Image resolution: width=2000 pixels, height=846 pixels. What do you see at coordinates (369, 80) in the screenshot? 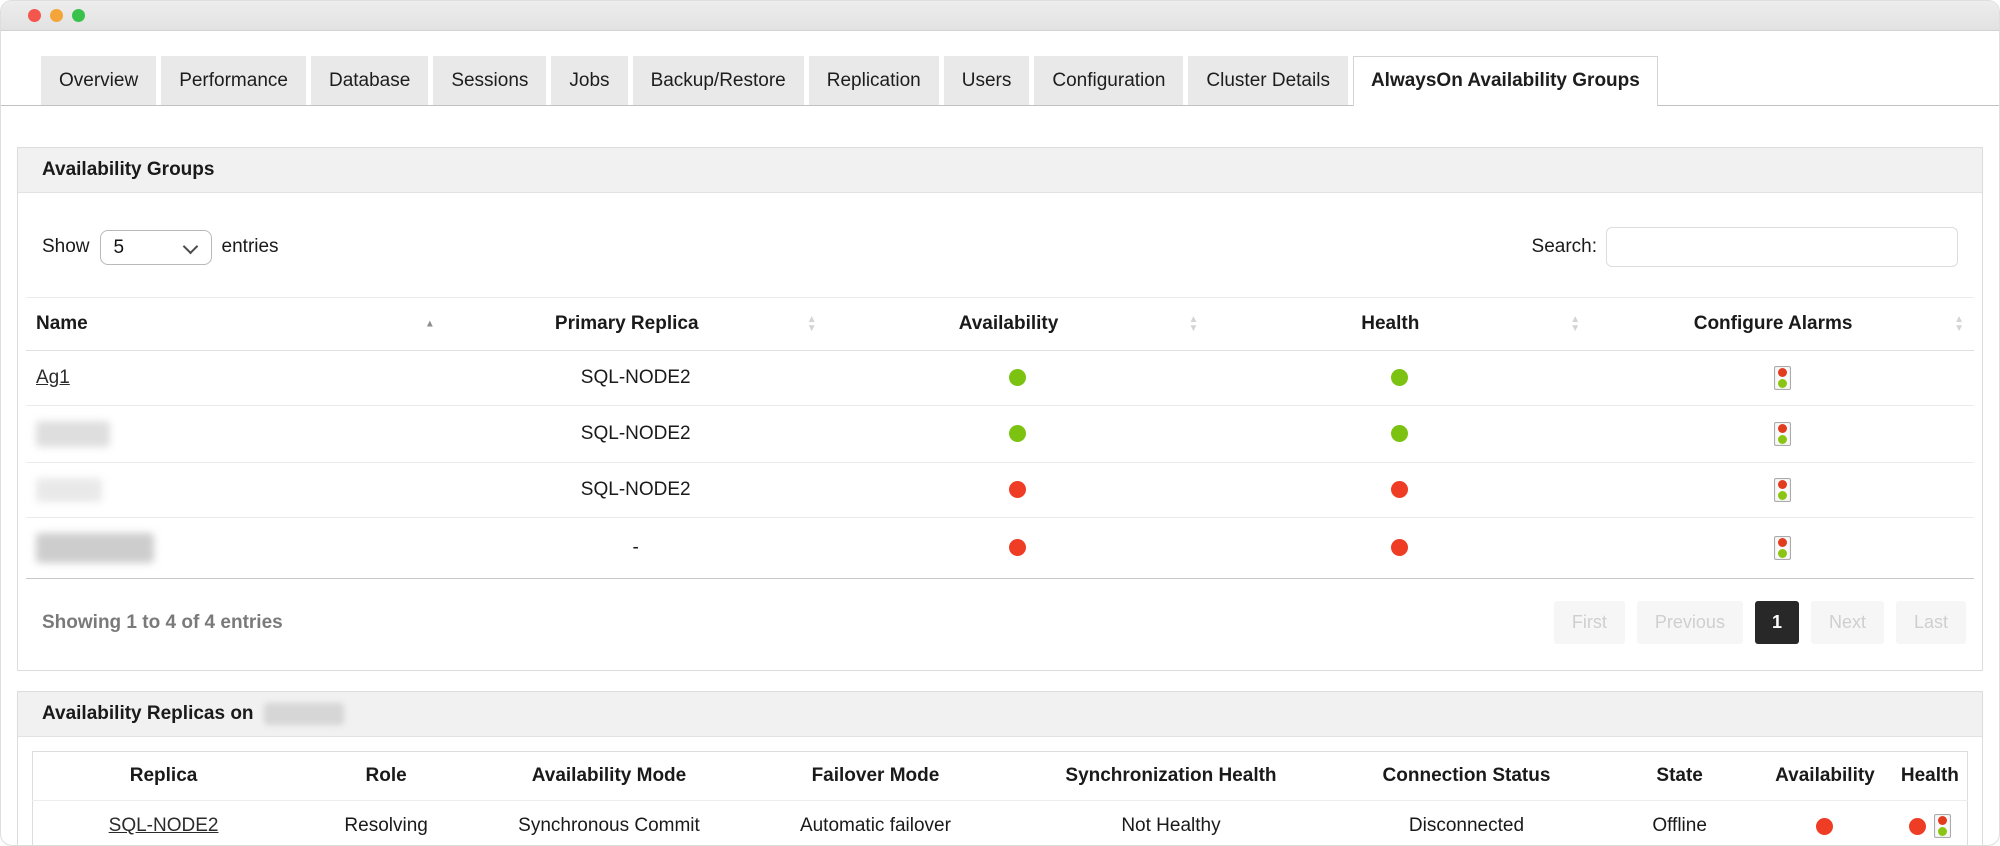
I see `tab-database: Database` at bounding box center [369, 80].